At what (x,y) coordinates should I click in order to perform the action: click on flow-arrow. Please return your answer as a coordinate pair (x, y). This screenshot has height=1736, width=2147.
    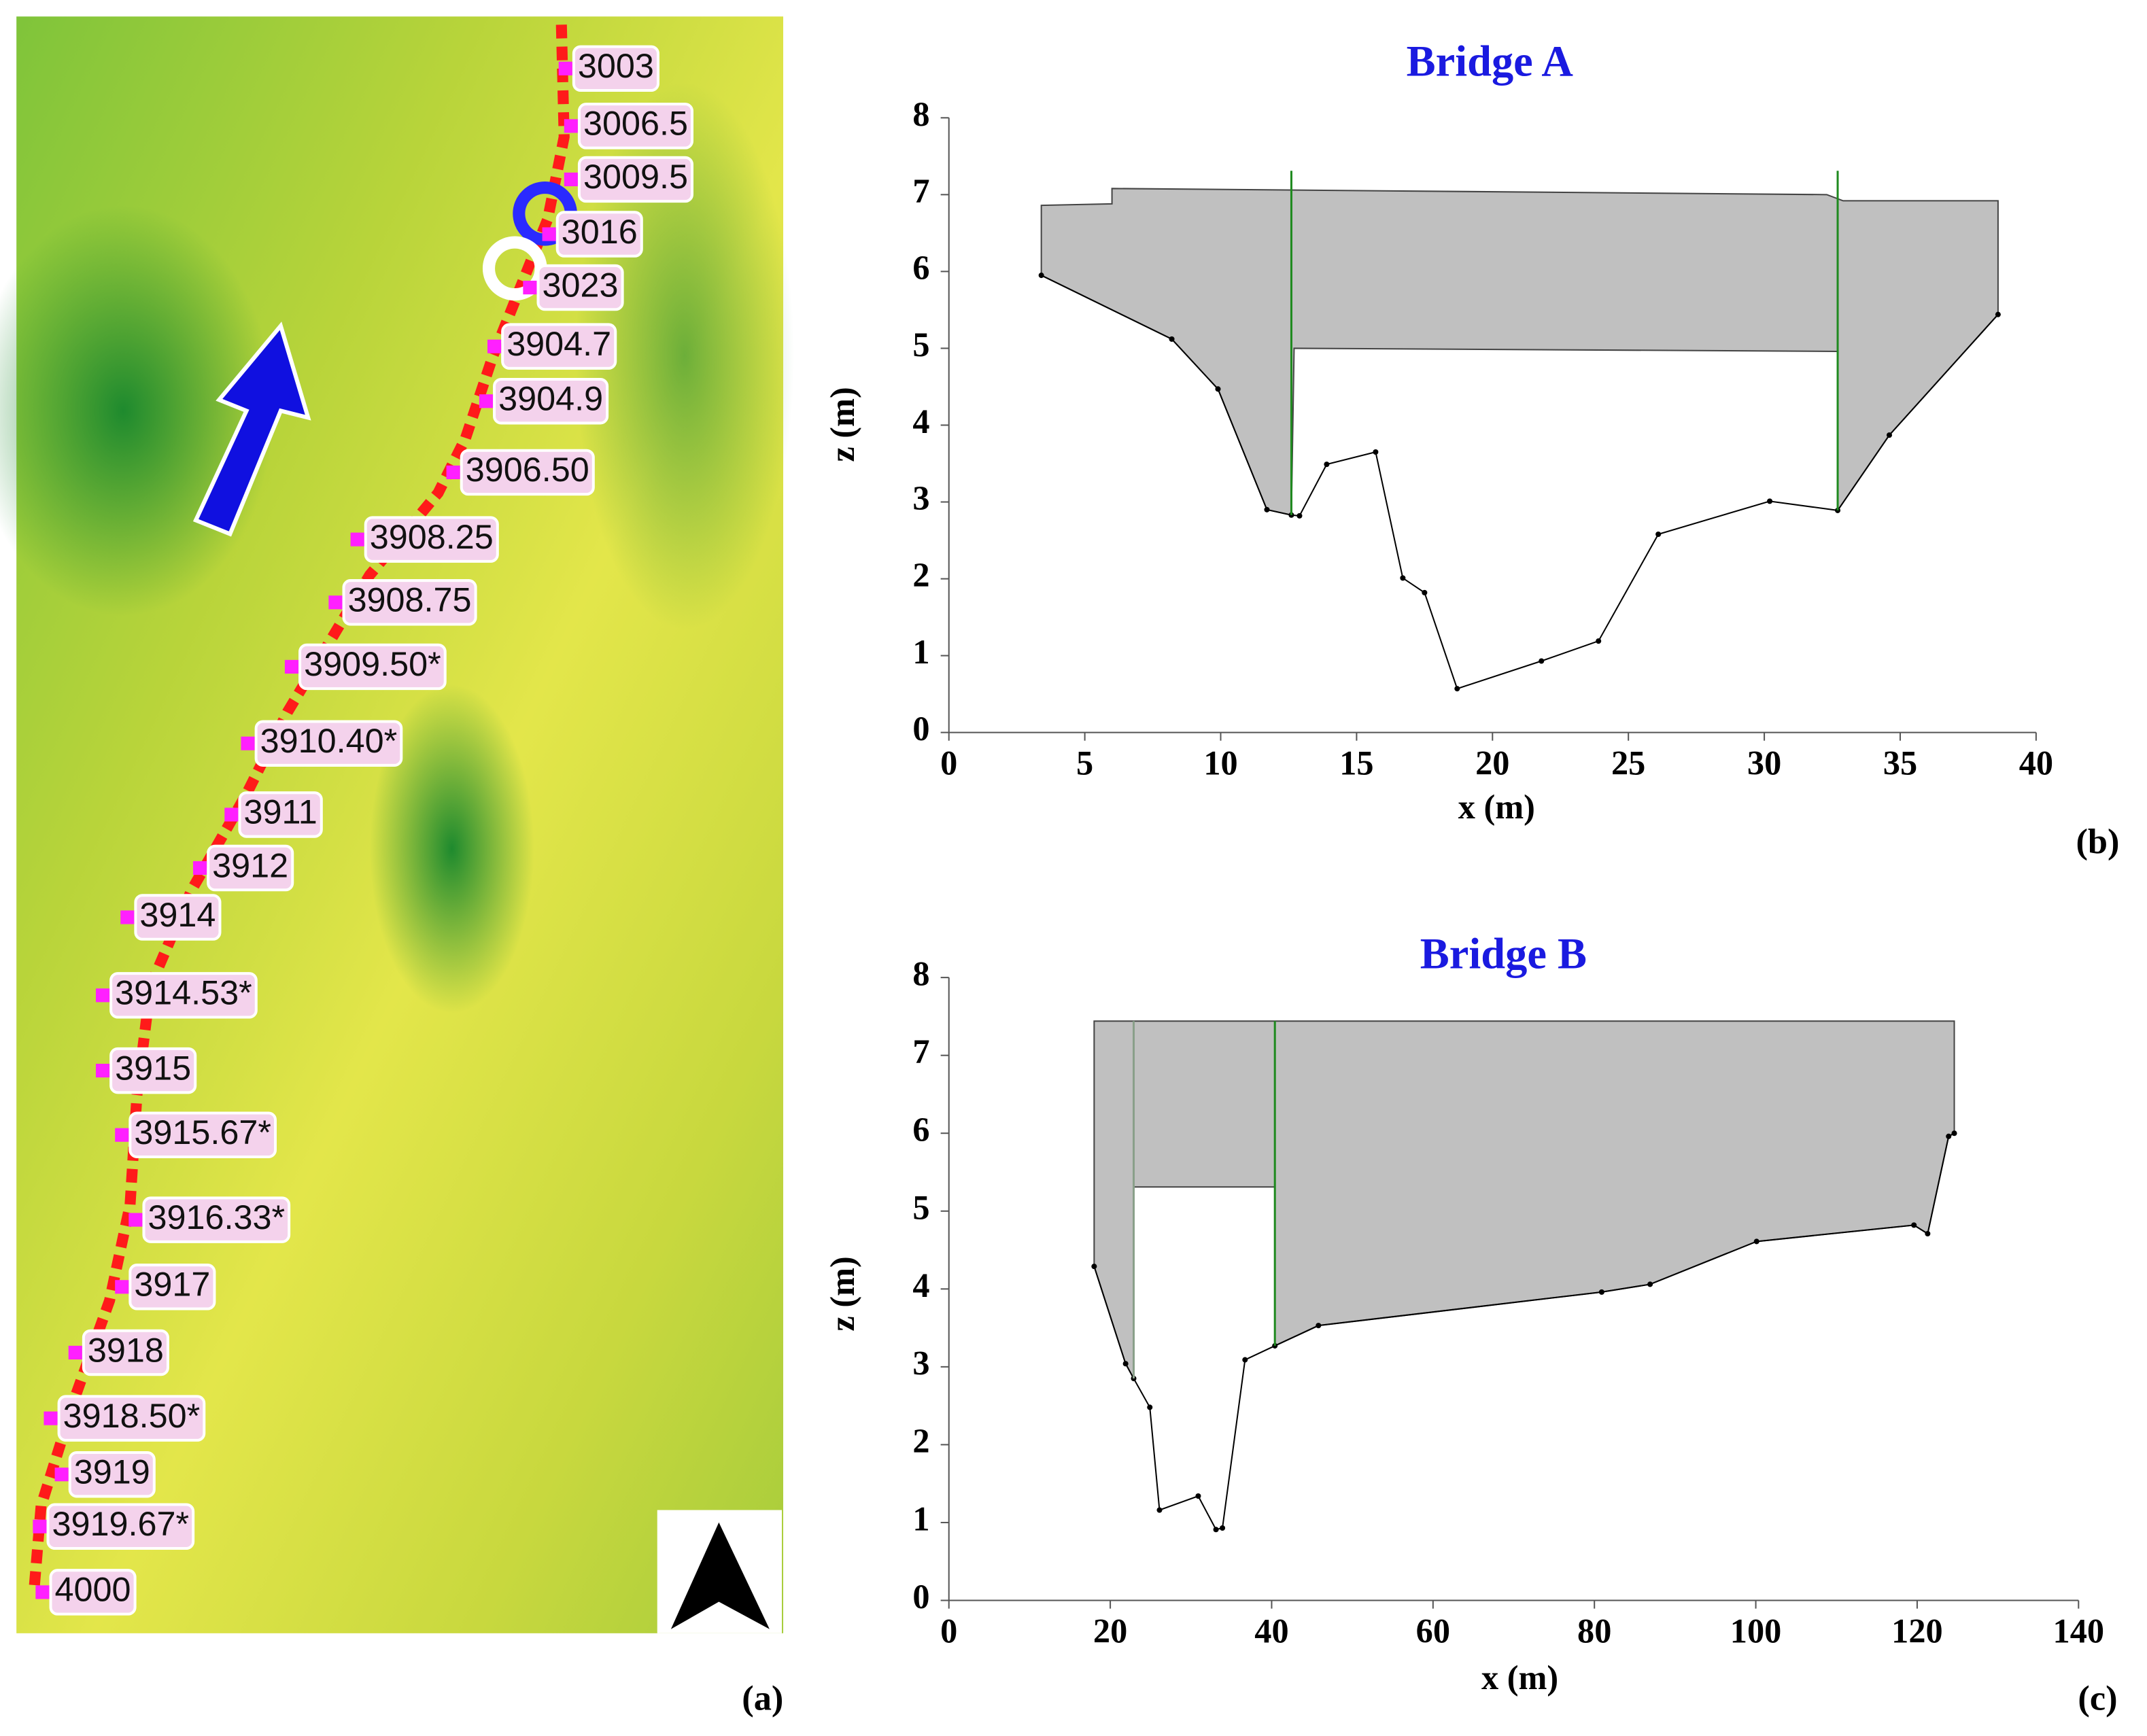
    Looking at the image, I should click on (251, 429).